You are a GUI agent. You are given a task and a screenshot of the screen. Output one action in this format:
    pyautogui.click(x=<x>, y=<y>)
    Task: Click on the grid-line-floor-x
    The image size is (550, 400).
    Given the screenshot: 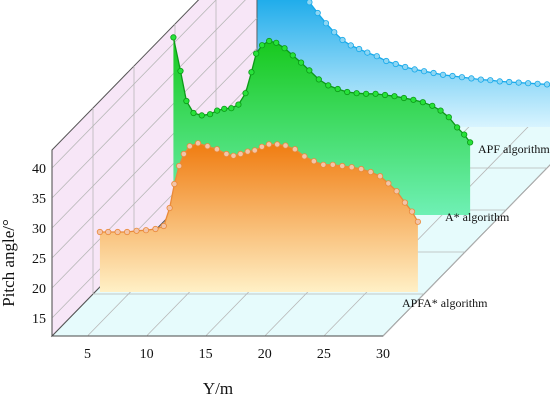 What is the action you would take?
    pyautogui.click(x=466, y=250)
    